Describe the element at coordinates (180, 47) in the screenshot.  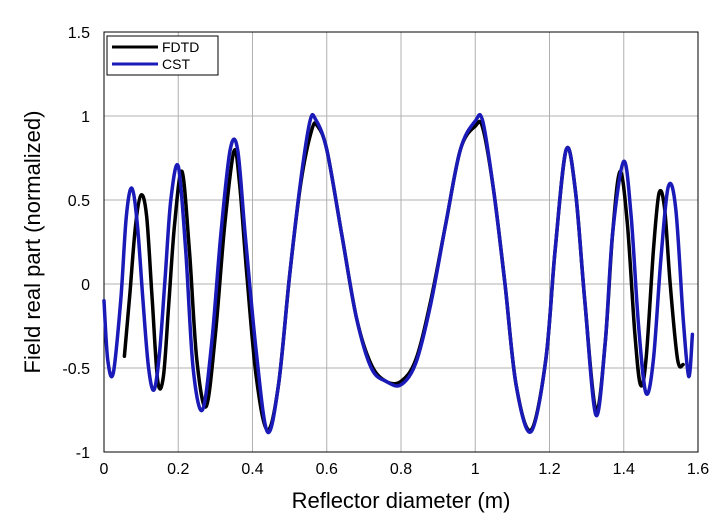
I see `legend-label-fdtd: FDTD` at that location.